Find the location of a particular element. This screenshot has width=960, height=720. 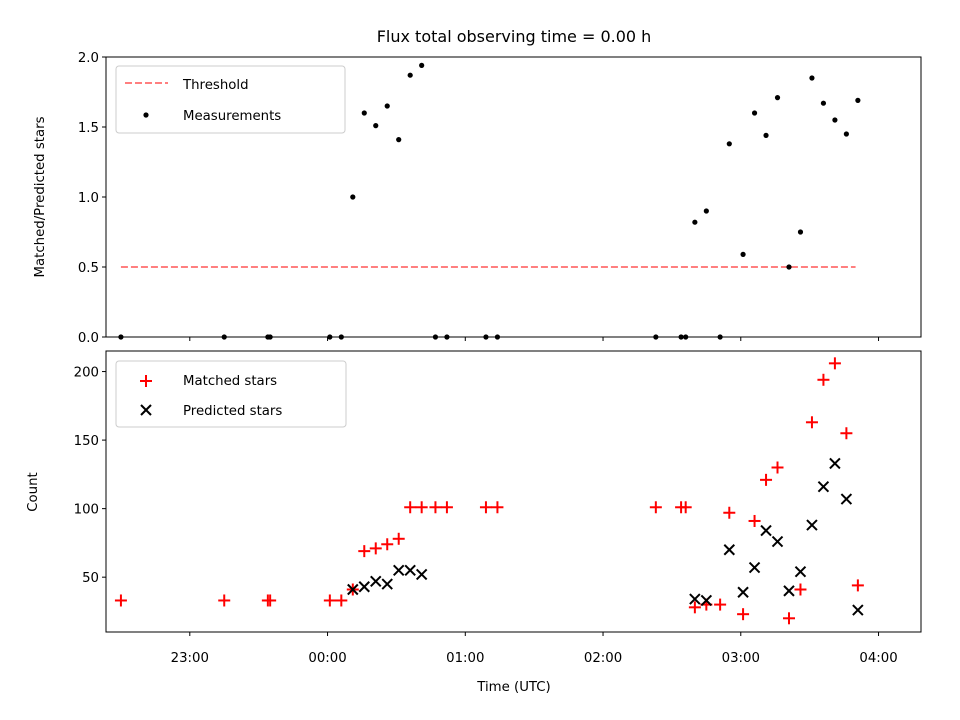

legend-measurements-label: Measurements is located at coordinates (232, 116).